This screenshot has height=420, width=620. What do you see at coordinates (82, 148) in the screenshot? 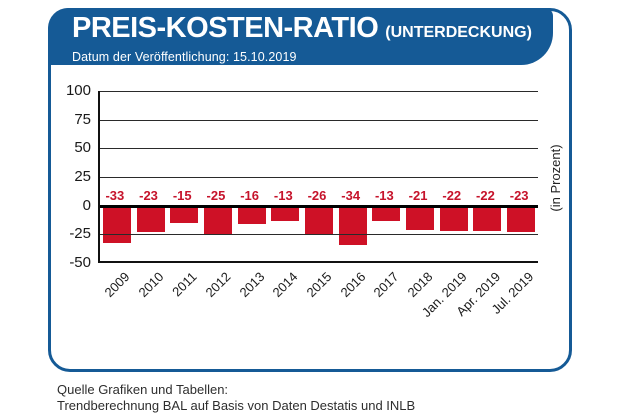
I see `y-tick-label: 50` at bounding box center [82, 148].